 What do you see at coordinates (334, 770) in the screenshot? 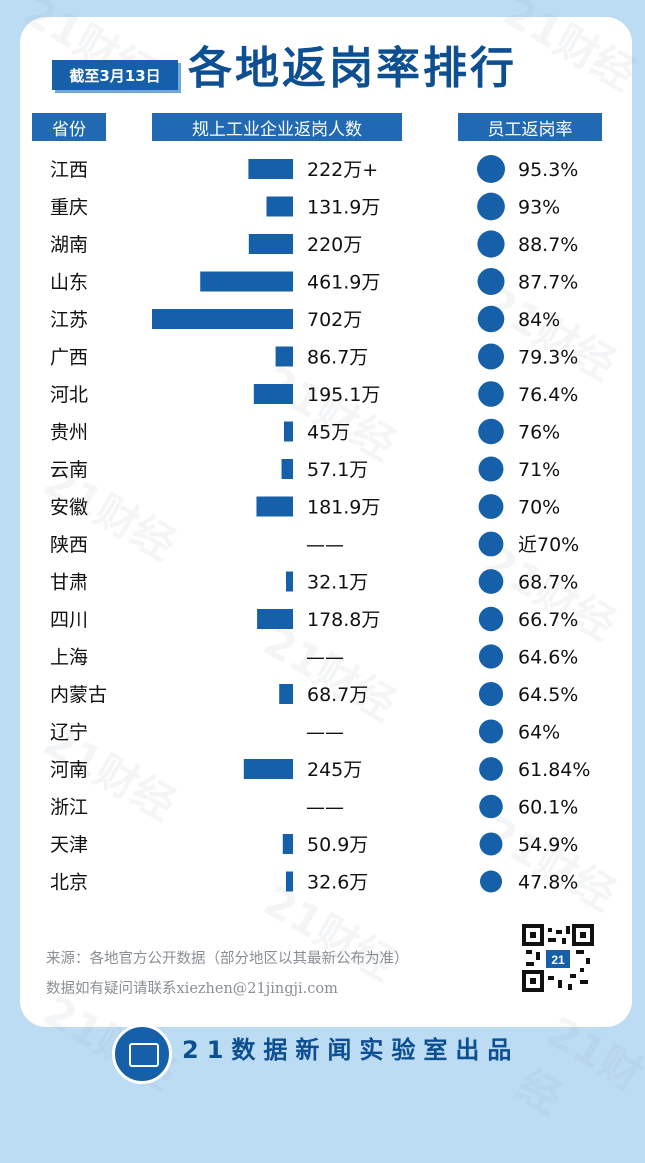
I see `worker-value-label: 245万` at bounding box center [334, 770].